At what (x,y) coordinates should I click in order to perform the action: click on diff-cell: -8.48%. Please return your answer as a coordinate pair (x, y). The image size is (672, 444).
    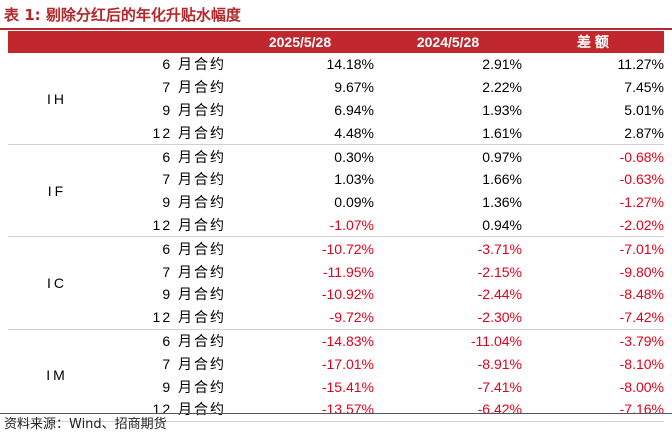
    Looking at the image, I should click on (641, 294).